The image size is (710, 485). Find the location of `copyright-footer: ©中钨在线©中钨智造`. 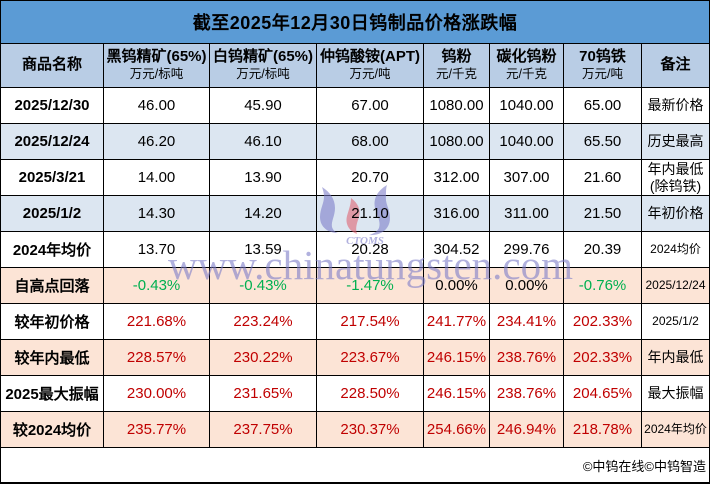

copyright-footer: ©中钨在线©中钨智造 is located at coordinates (355, 465).